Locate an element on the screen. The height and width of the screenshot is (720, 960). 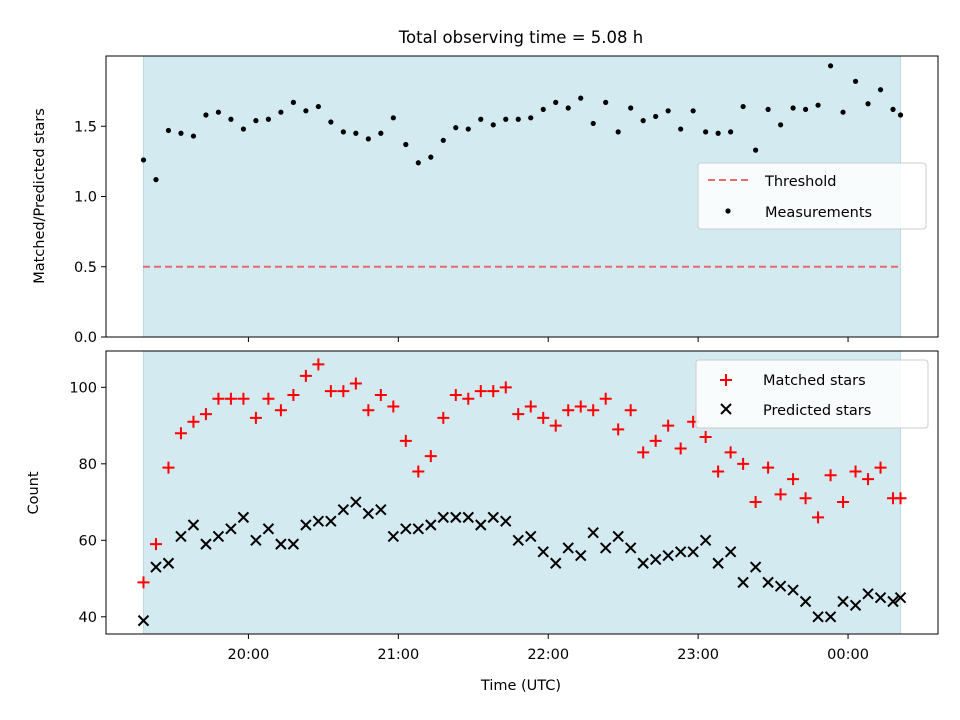
ratio-y-axis: 0.0 0.5 1.0 1.5 is located at coordinates (90, 232).